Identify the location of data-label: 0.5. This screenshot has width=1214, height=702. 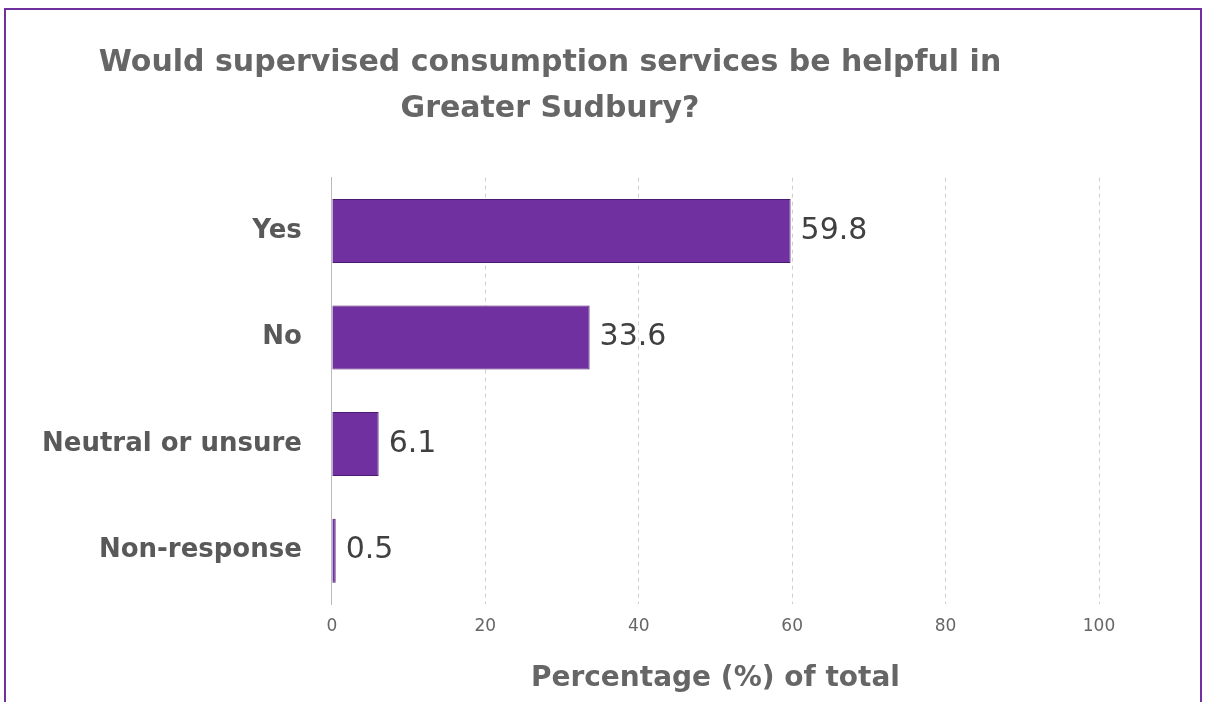
(369, 548).